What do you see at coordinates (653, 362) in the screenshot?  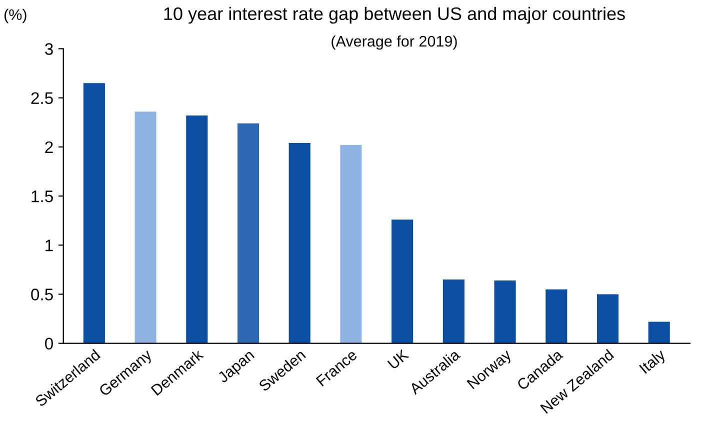 I see `x-tick-label: Italy` at bounding box center [653, 362].